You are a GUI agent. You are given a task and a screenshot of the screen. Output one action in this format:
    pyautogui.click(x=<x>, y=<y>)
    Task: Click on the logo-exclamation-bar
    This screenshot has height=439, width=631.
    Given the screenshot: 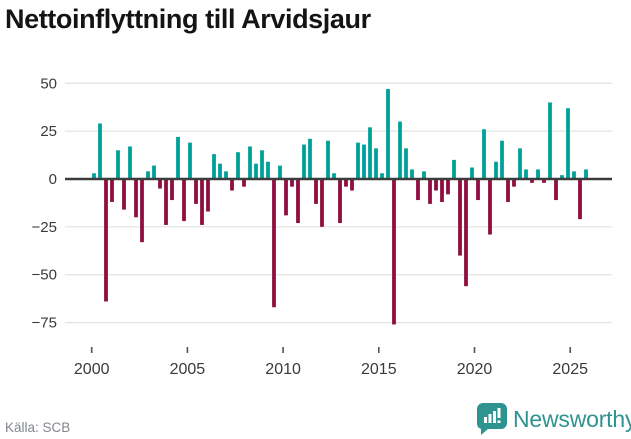 What is the action you would take?
    pyautogui.click(x=499, y=413)
    